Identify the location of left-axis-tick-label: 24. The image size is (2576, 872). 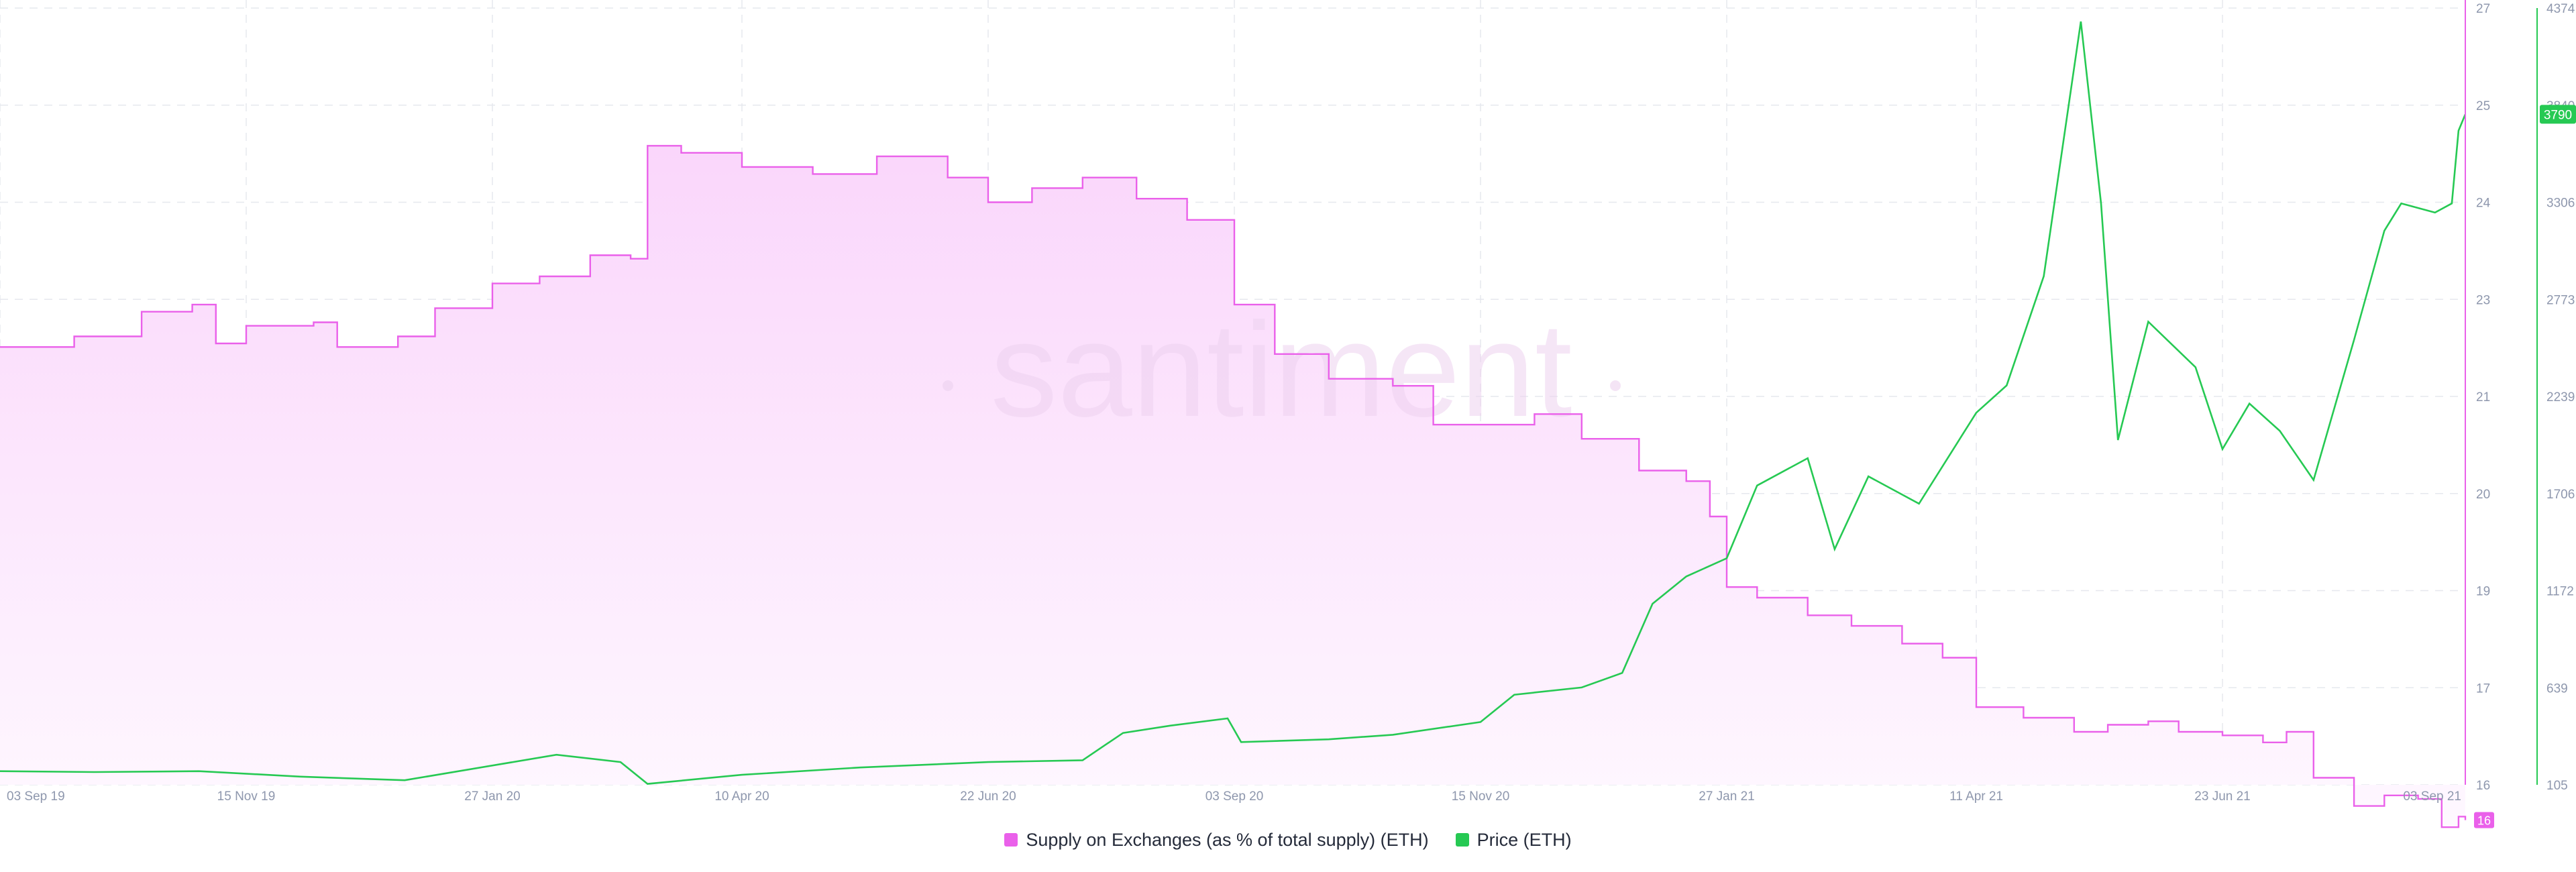
(2483, 204).